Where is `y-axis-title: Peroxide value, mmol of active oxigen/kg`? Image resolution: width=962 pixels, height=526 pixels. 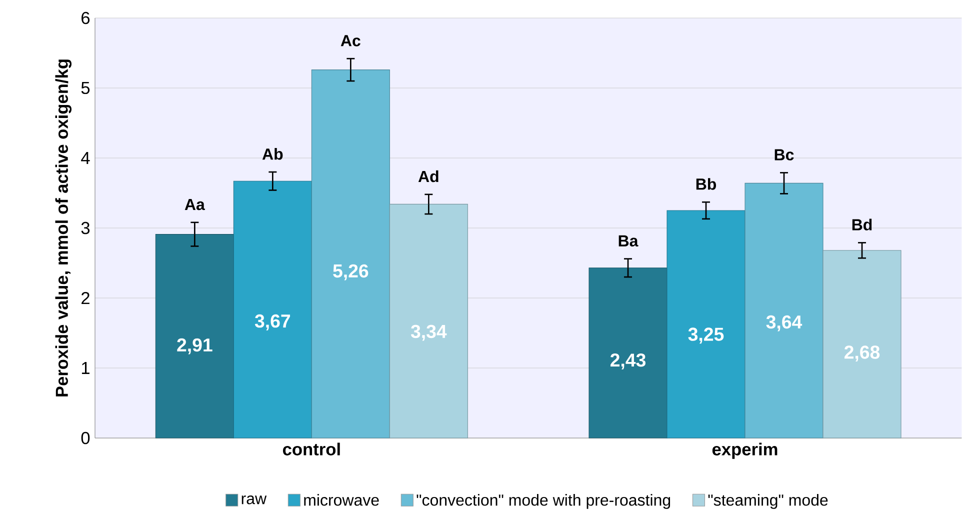 y-axis-title: Peroxide value, mmol of active oxigen/kg is located at coordinates (63, 228).